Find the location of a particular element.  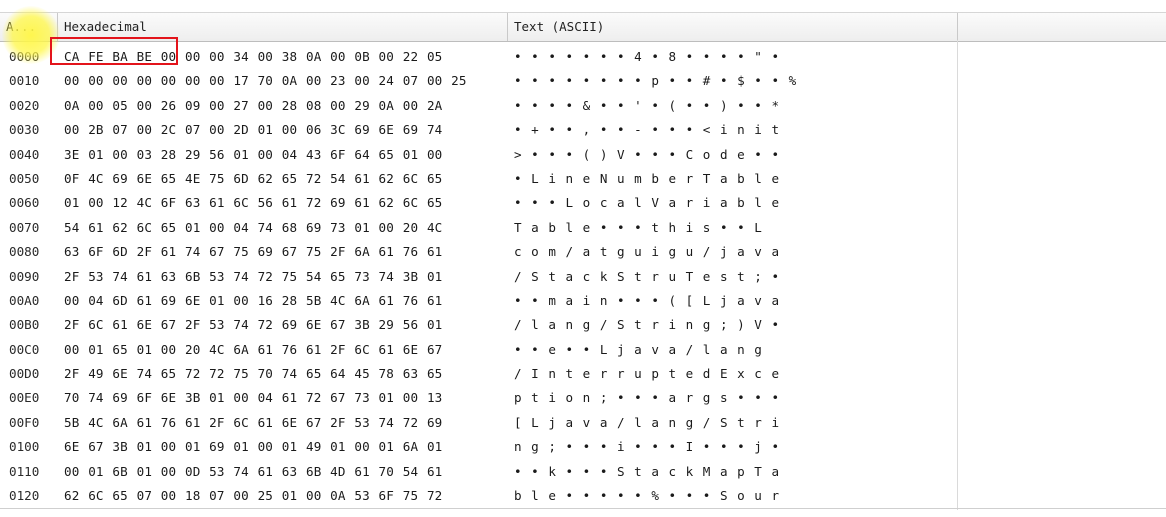

row-address: 0090 is located at coordinates (24, 276).